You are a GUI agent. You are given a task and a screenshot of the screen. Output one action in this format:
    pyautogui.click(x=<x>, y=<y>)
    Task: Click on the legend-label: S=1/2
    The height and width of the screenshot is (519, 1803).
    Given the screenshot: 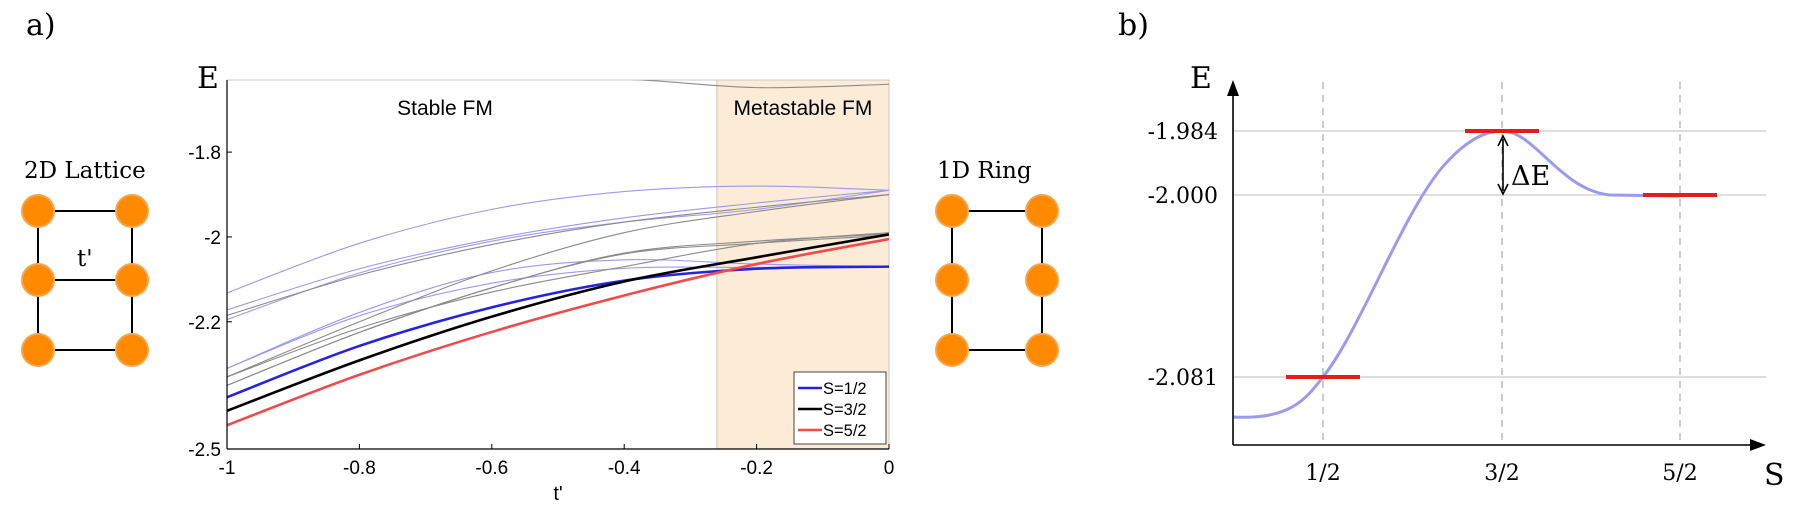 What is the action you would take?
    pyautogui.click(x=845, y=389)
    